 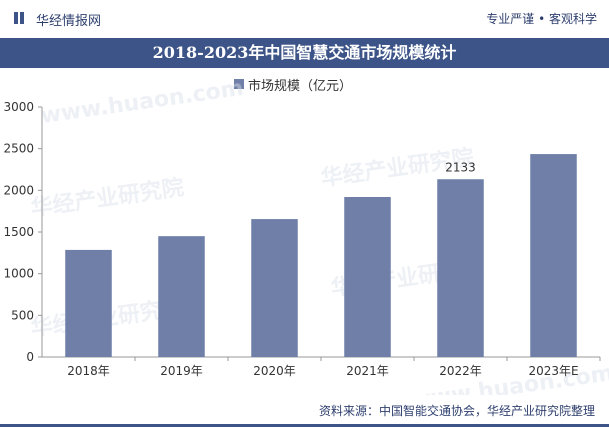 I want to click on x-tick-label: 2022年, so click(x=460, y=371).